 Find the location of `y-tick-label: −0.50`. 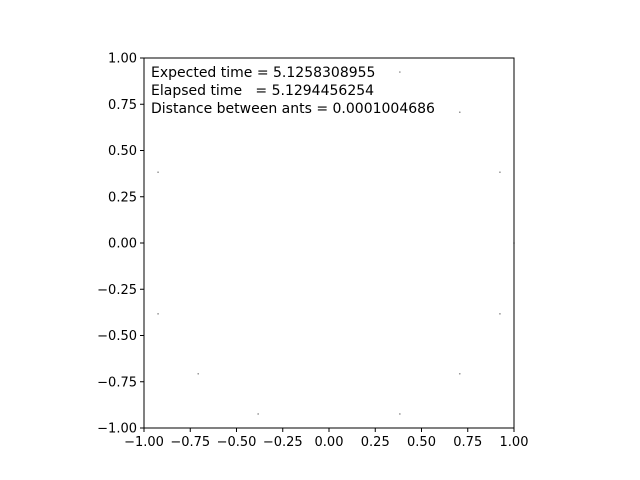

y-tick-label: −0.50 is located at coordinates (117, 336).